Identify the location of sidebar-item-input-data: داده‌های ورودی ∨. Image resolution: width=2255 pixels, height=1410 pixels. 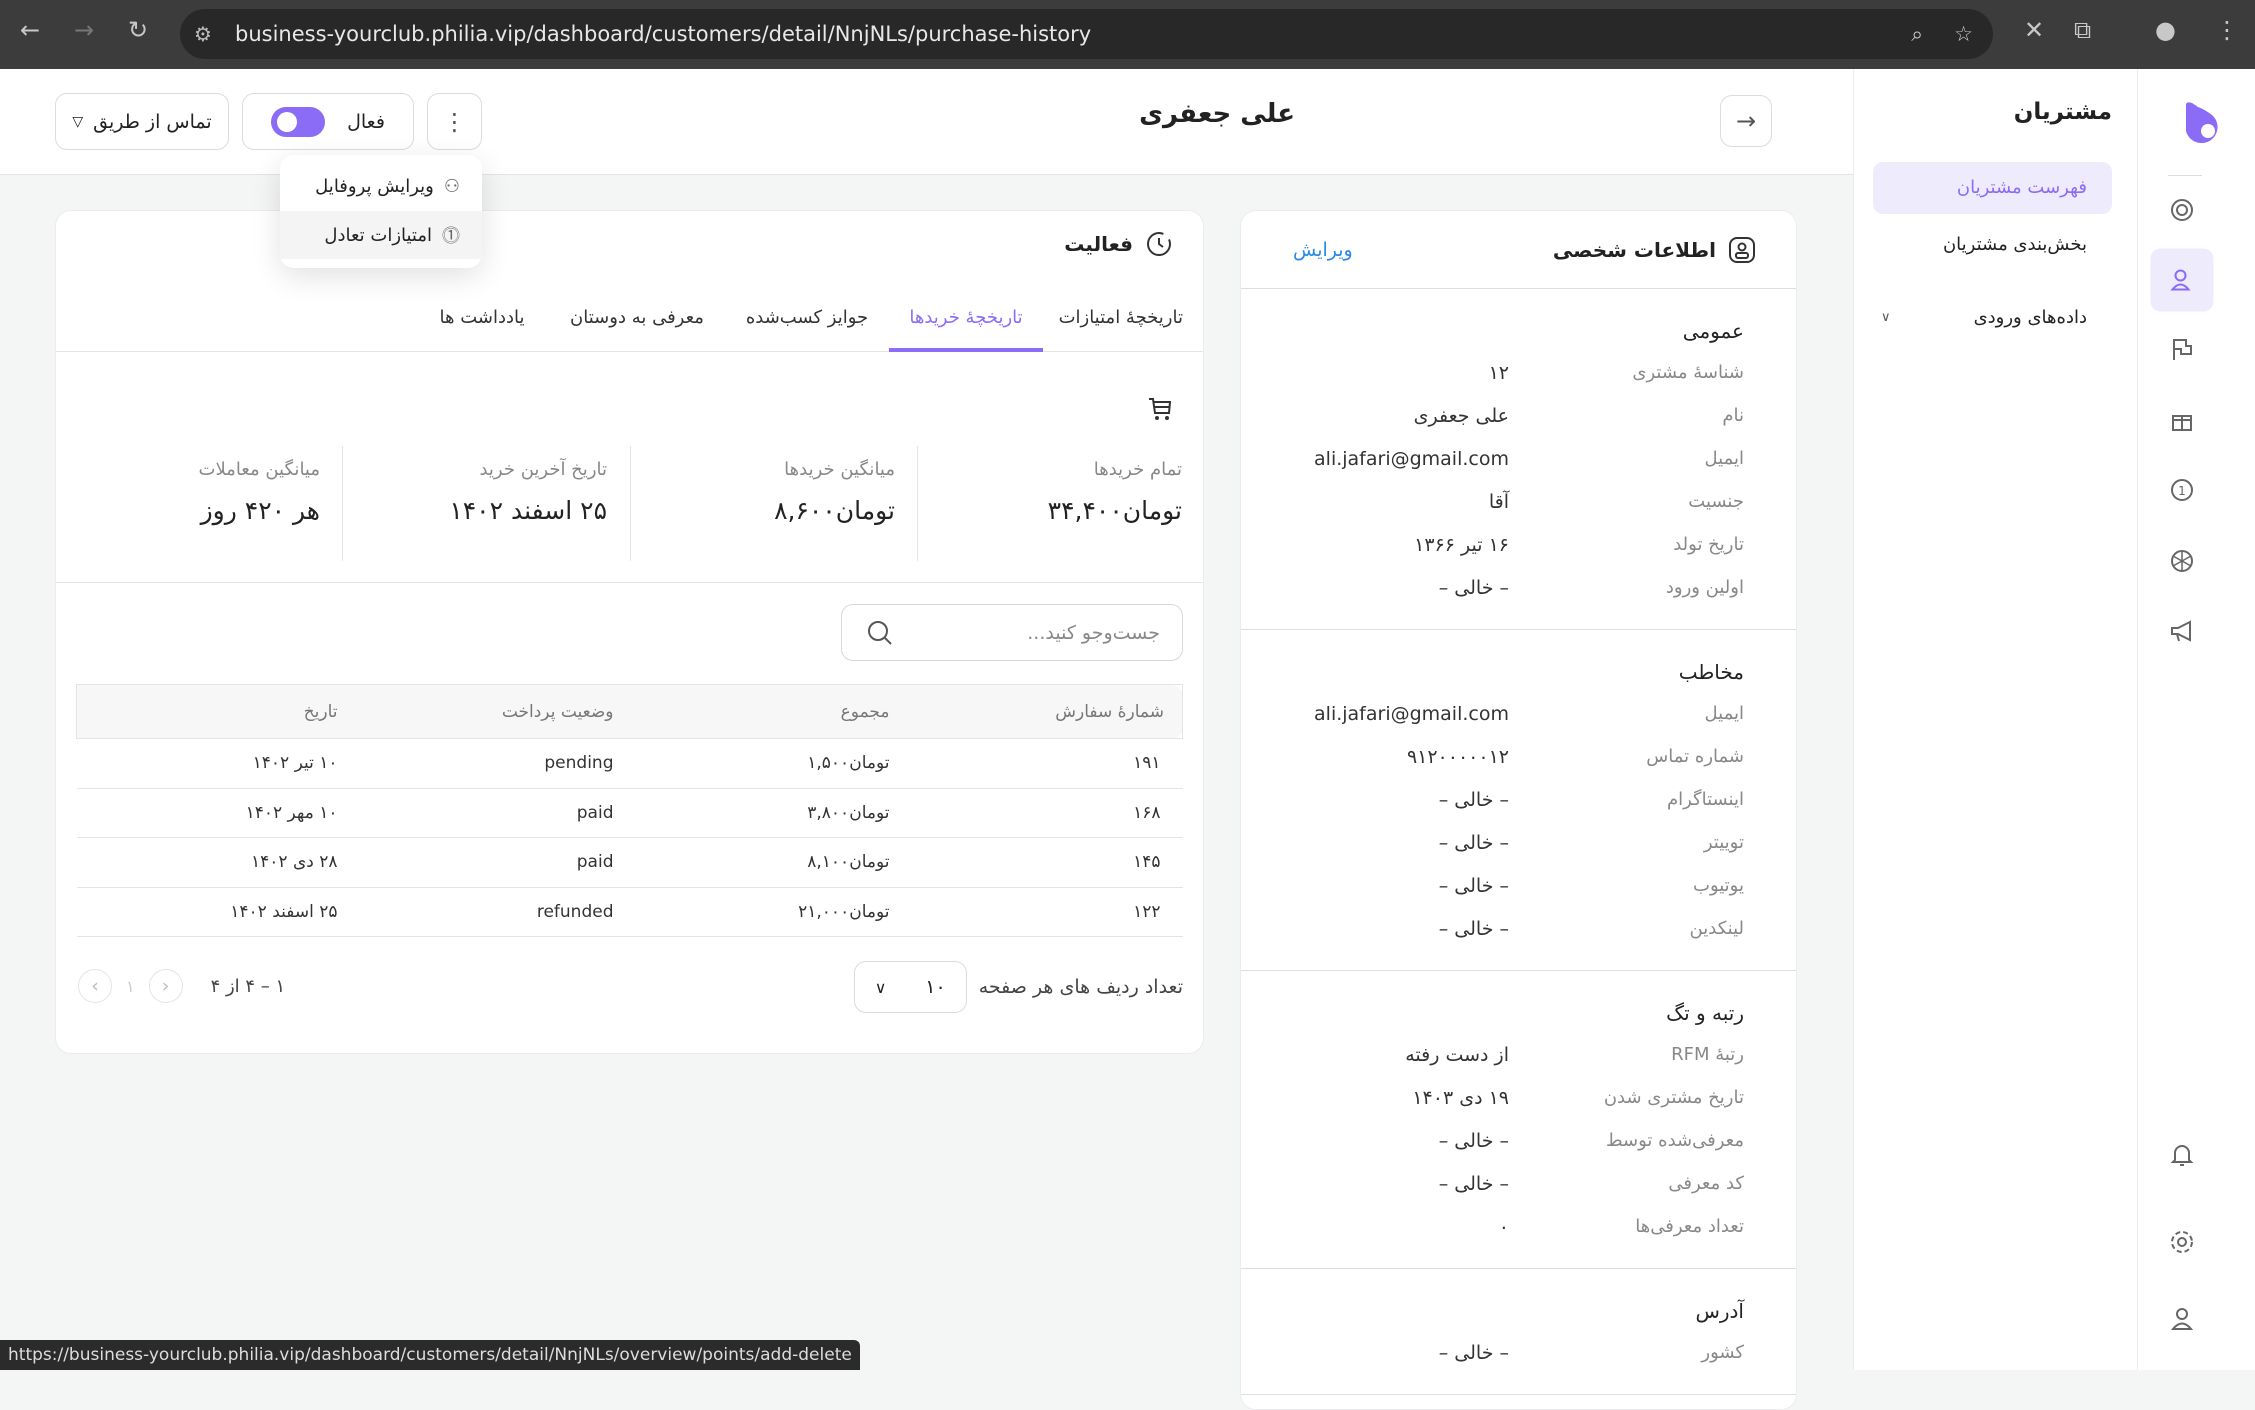
(1992, 317).